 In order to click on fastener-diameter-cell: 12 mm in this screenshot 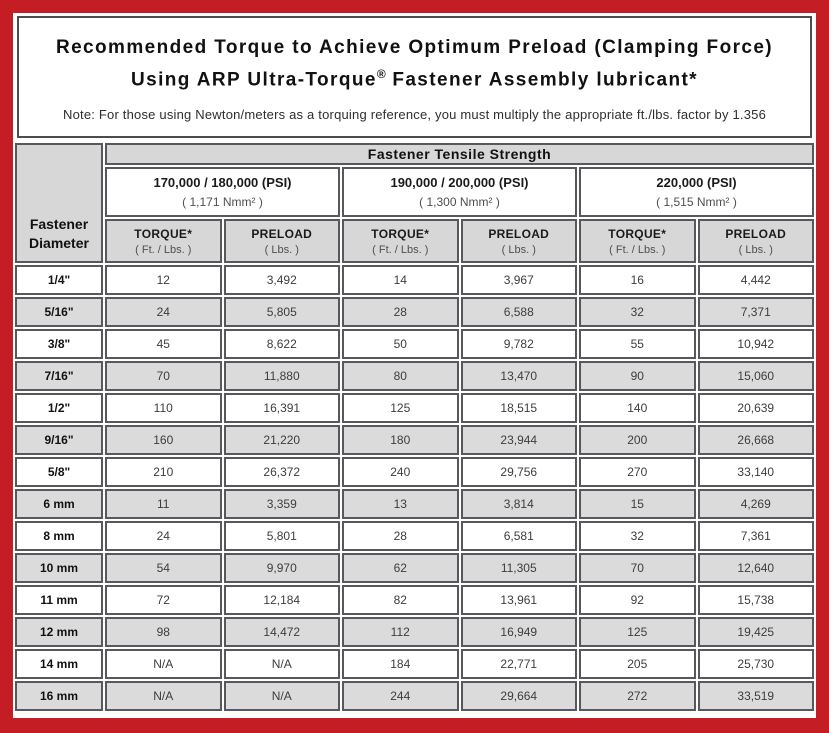, I will do `click(59, 632)`.